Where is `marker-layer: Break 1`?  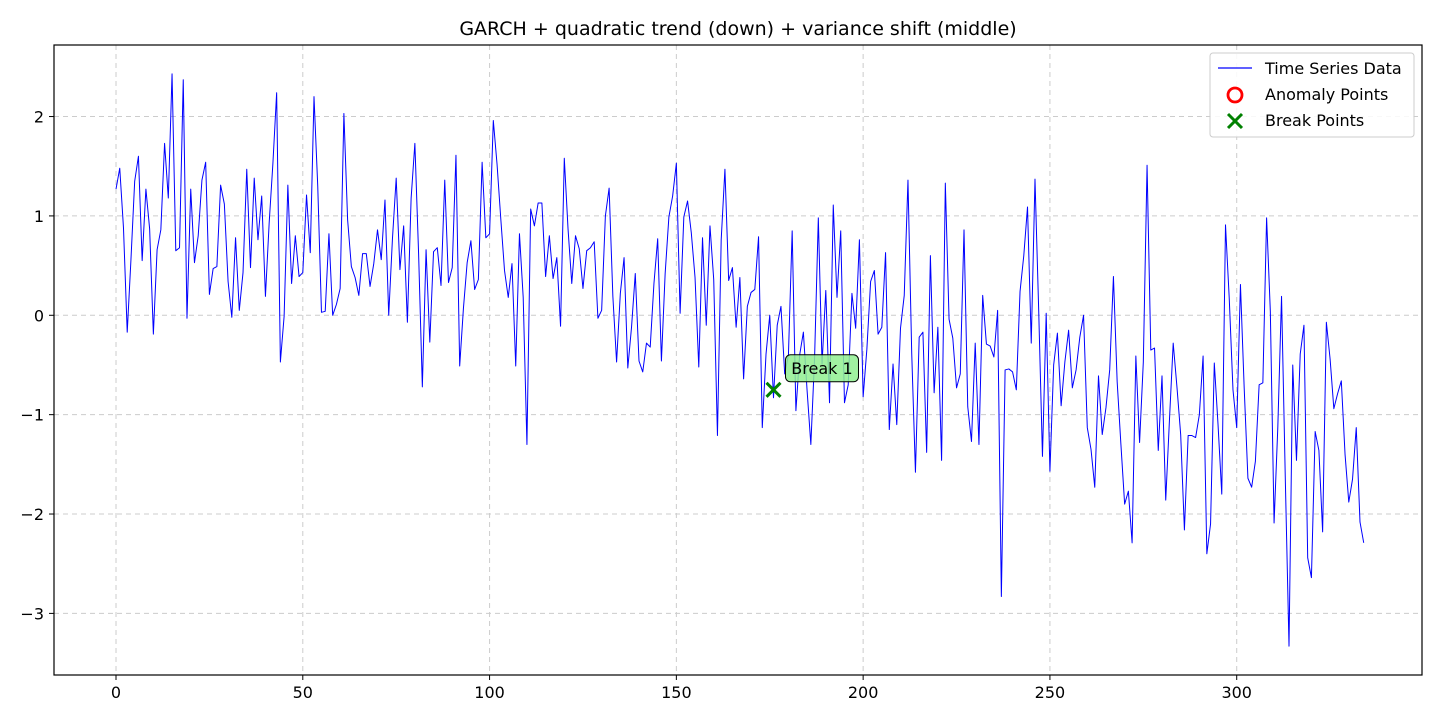 marker-layer: Break 1 is located at coordinates (812, 376).